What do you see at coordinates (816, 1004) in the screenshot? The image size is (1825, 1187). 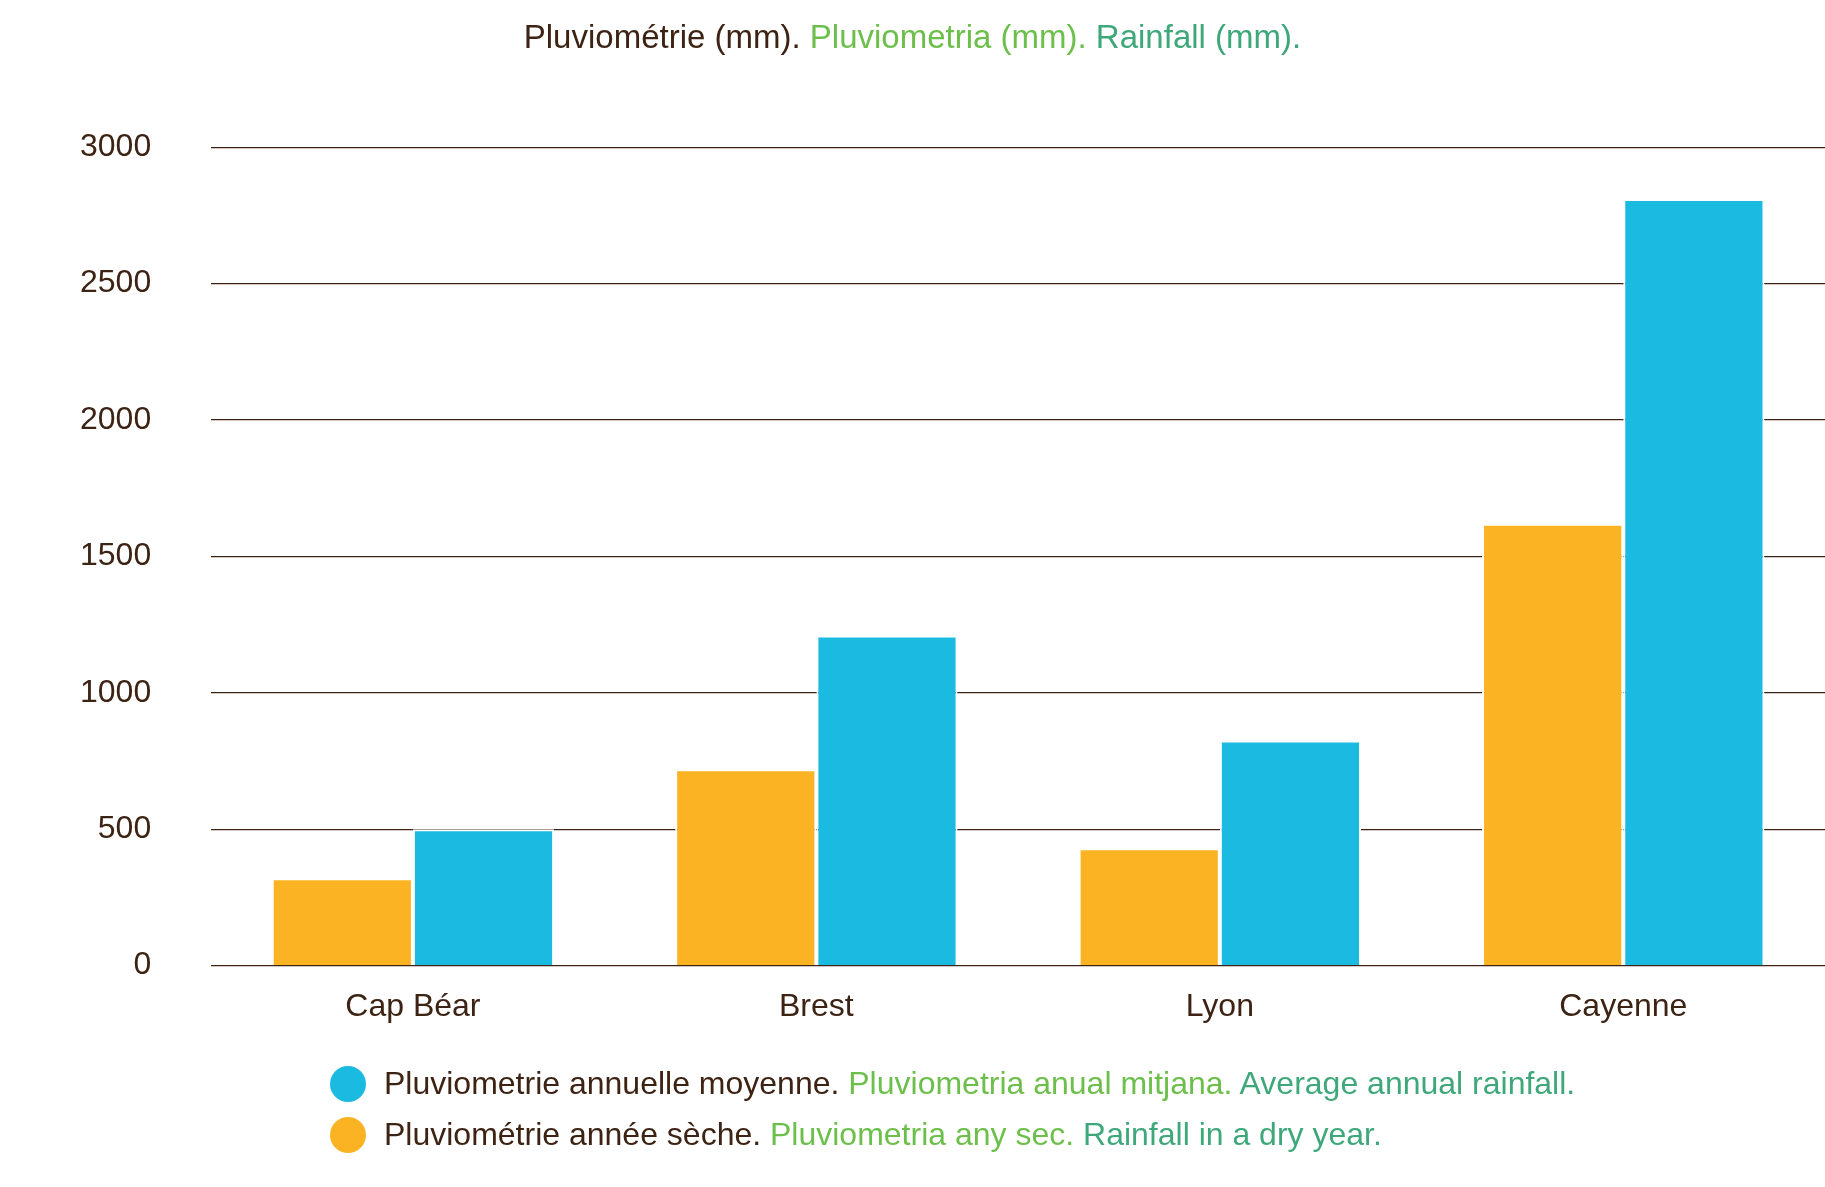 I see `x-tick-label: Brest` at bounding box center [816, 1004].